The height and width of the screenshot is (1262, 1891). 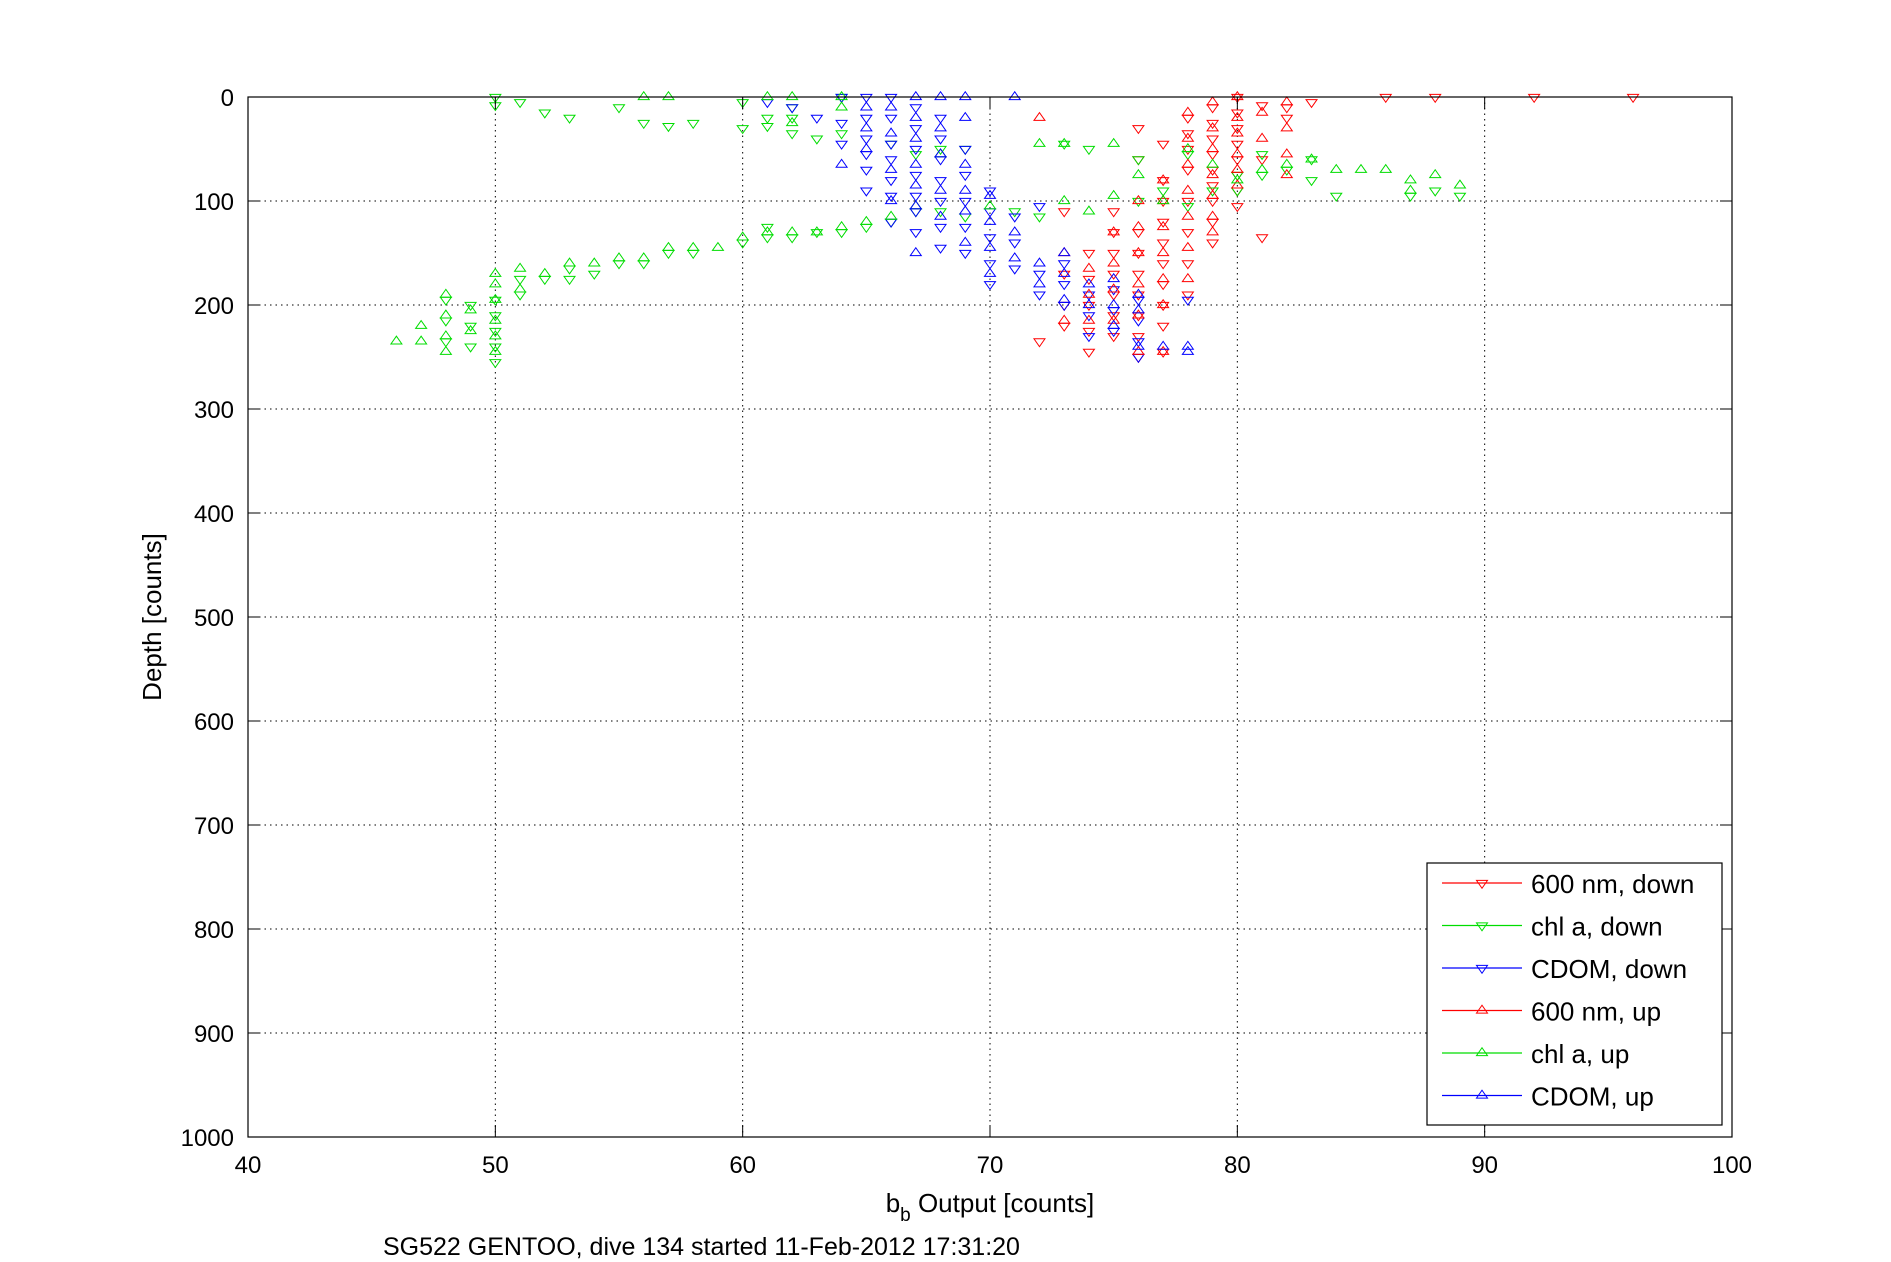 I want to click on x-tick-label: 90, so click(x=1484, y=1165).